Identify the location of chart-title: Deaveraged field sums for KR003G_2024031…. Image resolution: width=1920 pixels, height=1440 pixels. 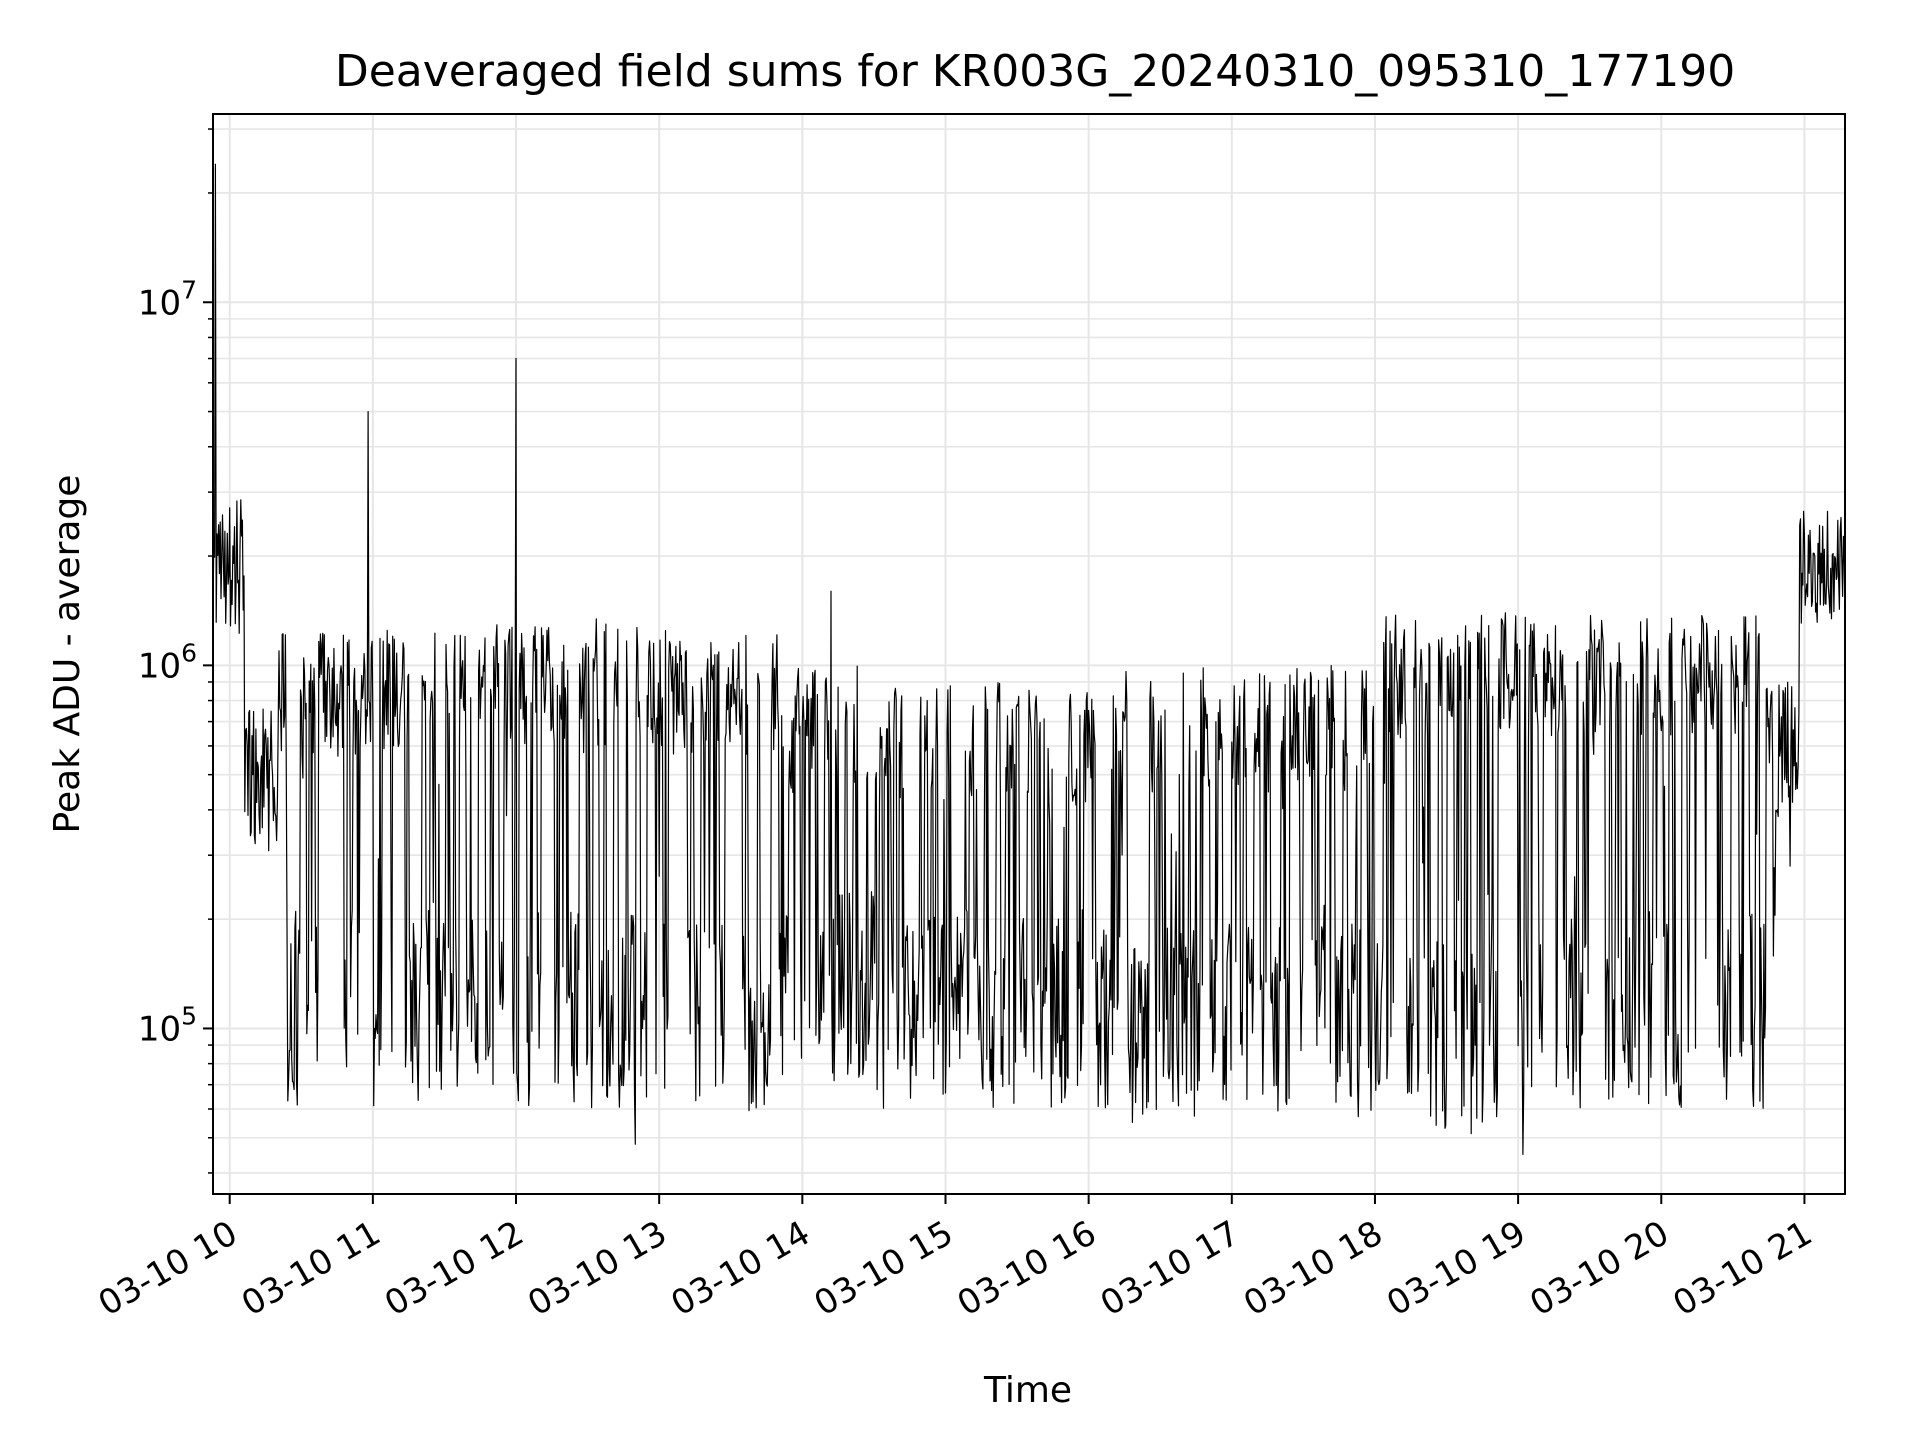
(1035, 71).